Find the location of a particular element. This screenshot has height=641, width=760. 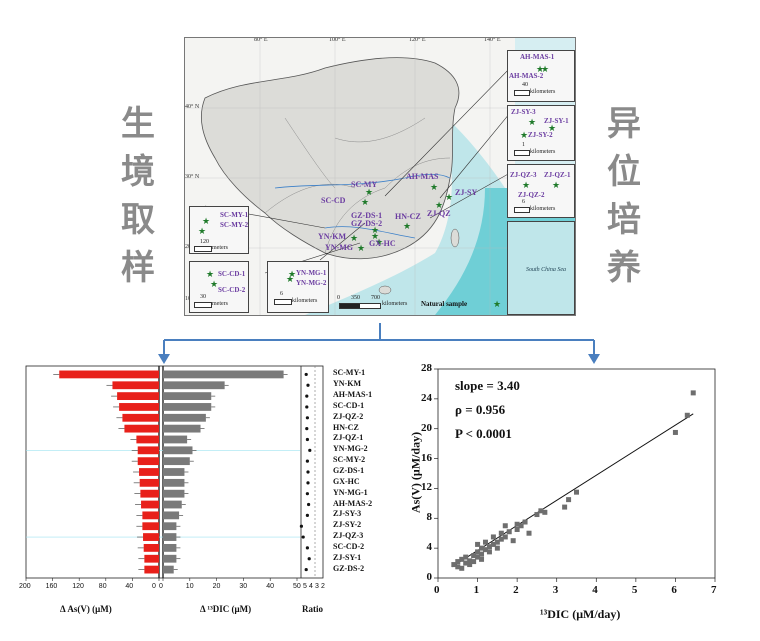

inset-site-label: SC-MY-2 is located at coordinates (234, 225).